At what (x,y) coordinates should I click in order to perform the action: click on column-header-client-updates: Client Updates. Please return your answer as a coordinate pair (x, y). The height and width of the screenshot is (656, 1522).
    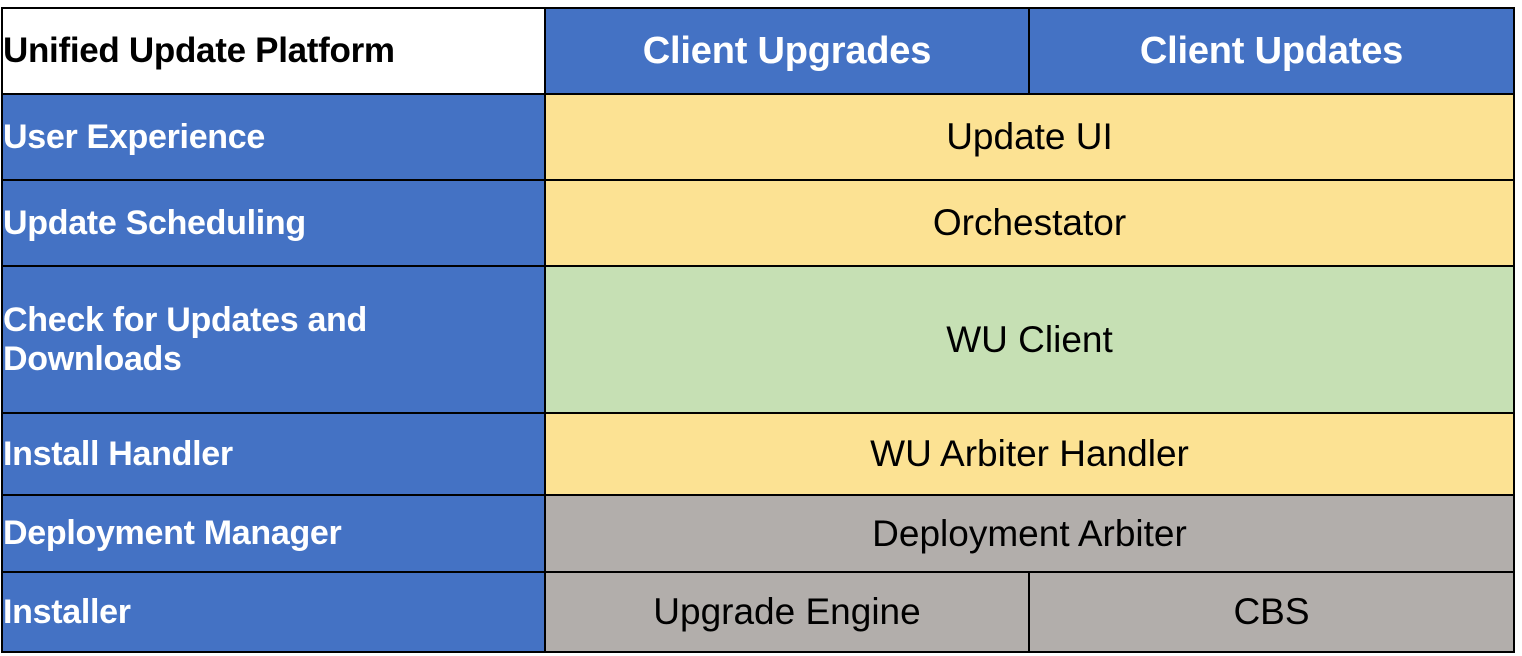
    Looking at the image, I should click on (1271, 51).